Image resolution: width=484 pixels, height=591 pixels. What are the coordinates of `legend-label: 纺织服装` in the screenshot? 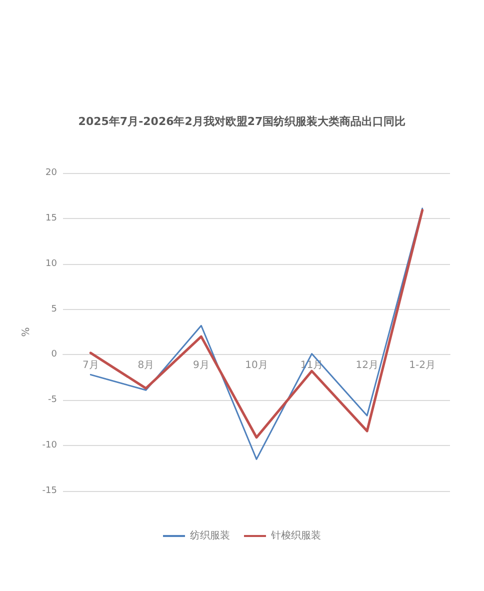 It's located at (210, 536).